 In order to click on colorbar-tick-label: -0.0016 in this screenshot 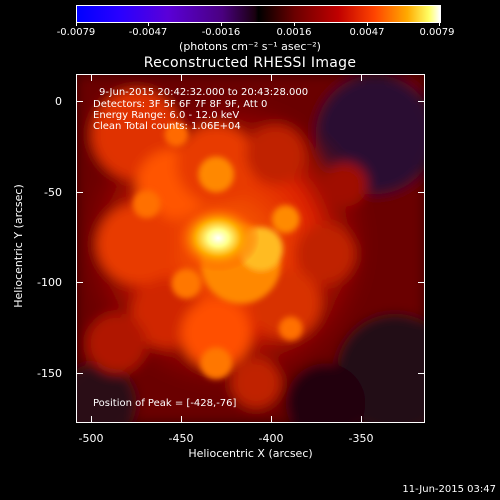, I will do `click(221, 32)`.